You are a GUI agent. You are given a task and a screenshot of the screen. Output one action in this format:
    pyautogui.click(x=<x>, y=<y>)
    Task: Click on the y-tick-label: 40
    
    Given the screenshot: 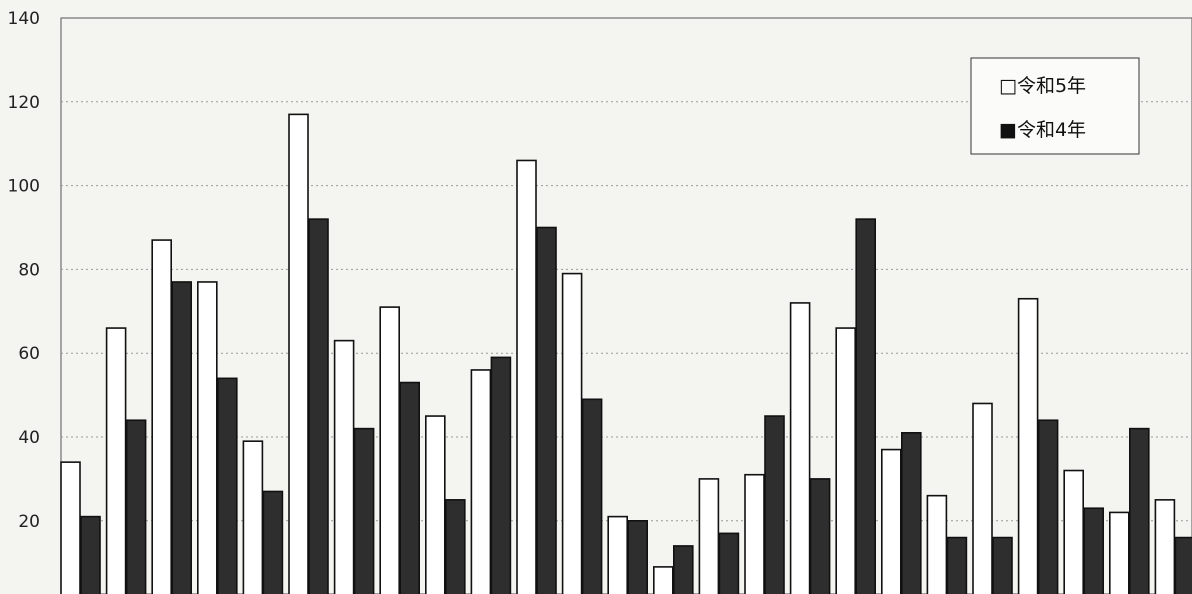 What is the action you would take?
    pyautogui.click(x=29, y=438)
    